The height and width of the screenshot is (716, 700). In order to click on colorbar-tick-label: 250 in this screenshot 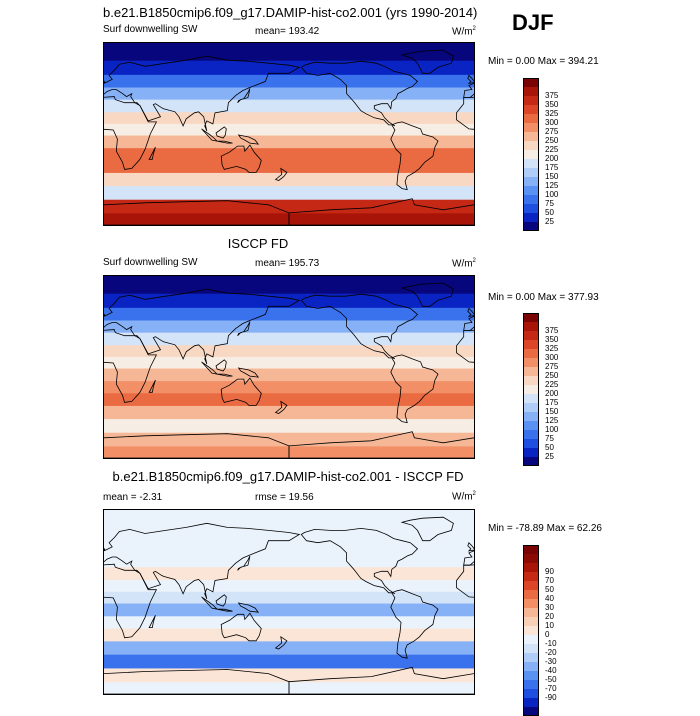, I will do `click(552, 375)`.